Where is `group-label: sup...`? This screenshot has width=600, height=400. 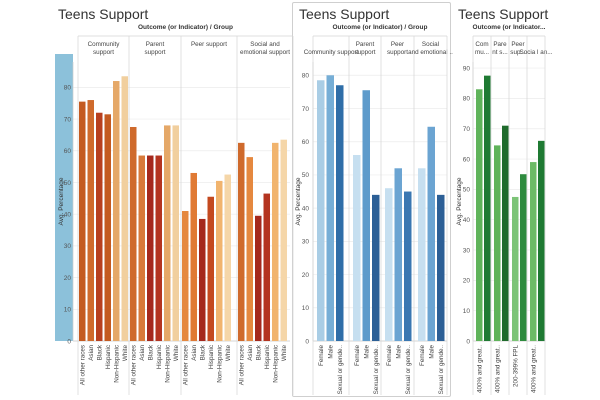
group-label: sup... is located at coordinates (518, 52).